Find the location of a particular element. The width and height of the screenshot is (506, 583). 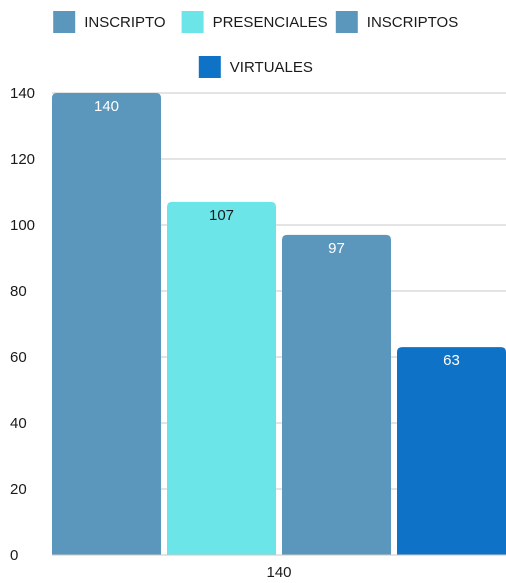

legend-label: PRESENCIALES is located at coordinates (270, 22).